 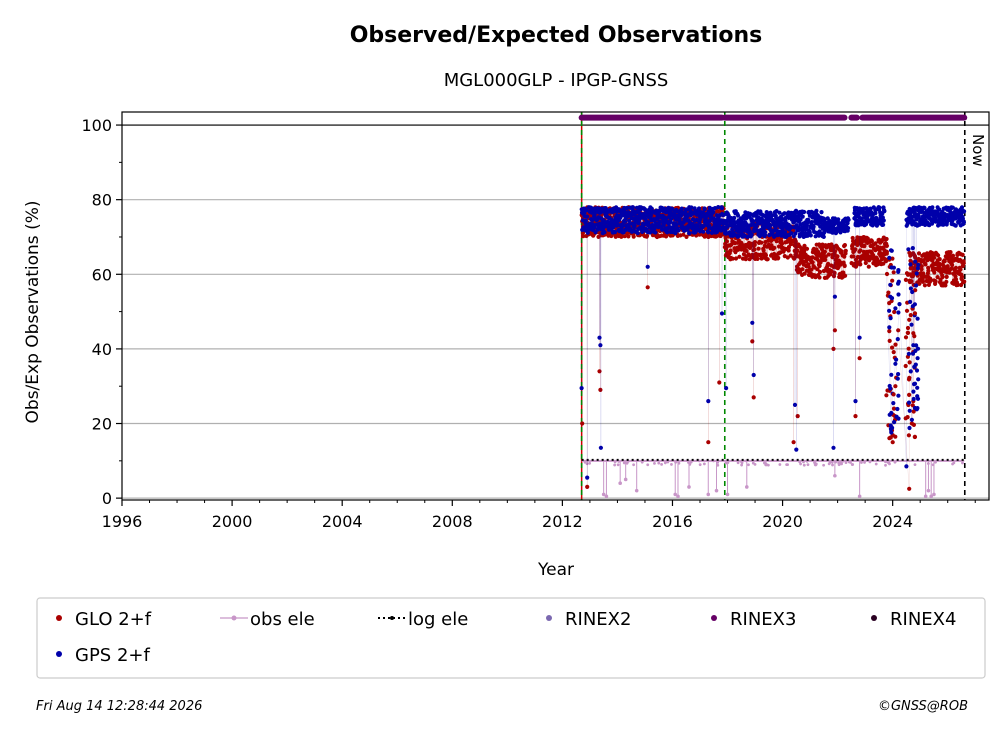 What do you see at coordinates (96, 125) in the screenshot?
I see `y-tick-label-100: 100` at bounding box center [96, 125].